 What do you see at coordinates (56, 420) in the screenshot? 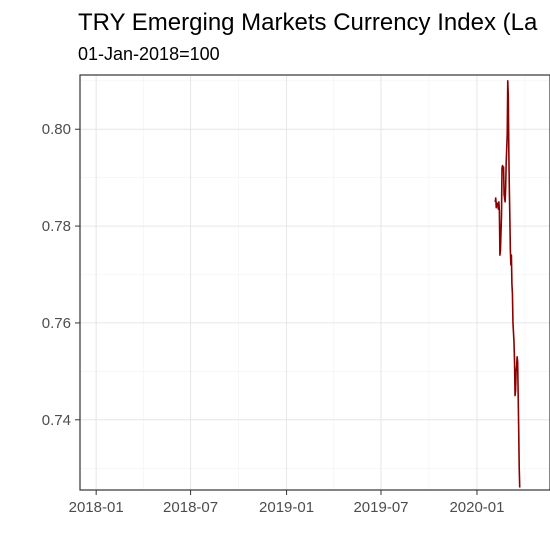
I see `y-tick-label: 0.74` at bounding box center [56, 420].